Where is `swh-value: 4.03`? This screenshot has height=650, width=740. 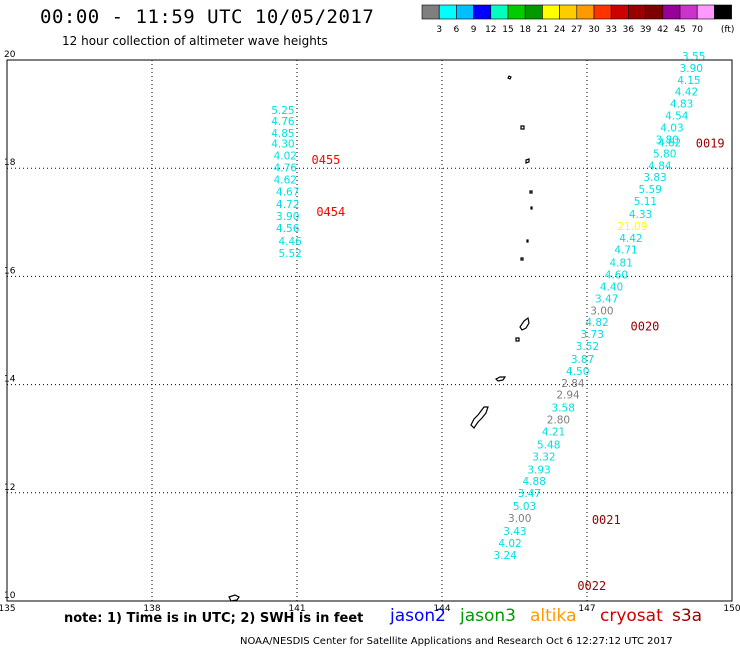 swh-value: 4.03 is located at coordinates (671, 128).